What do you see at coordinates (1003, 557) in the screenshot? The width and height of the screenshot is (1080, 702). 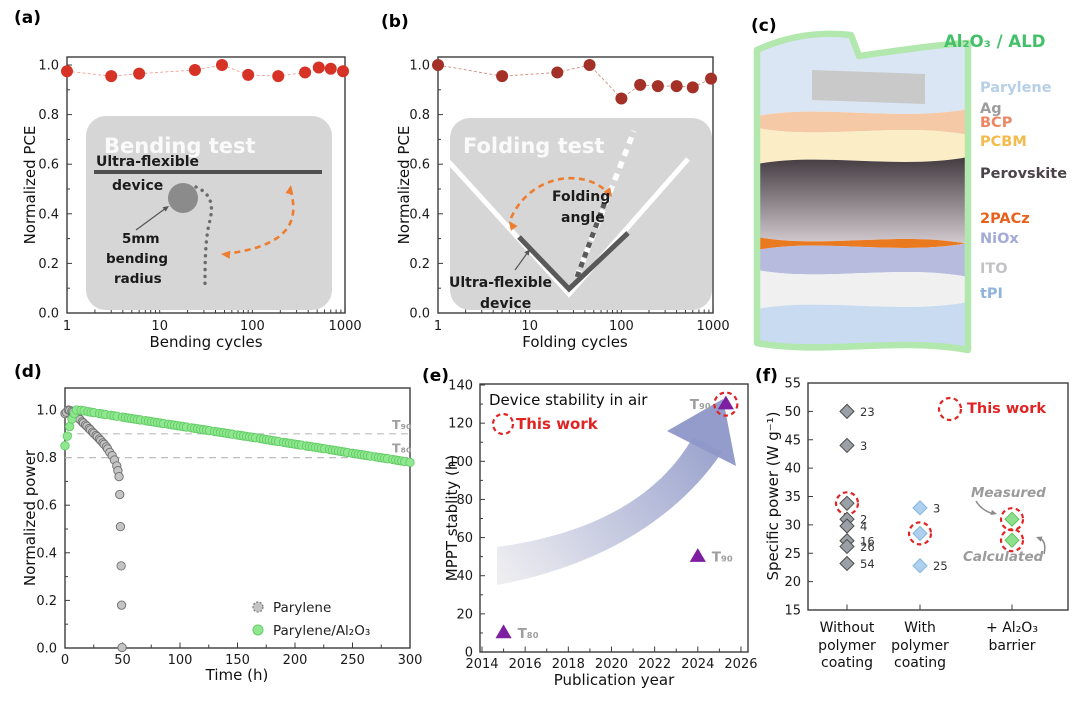 I see `f-annotation-calculated: Calculated` at bounding box center [1003, 557].